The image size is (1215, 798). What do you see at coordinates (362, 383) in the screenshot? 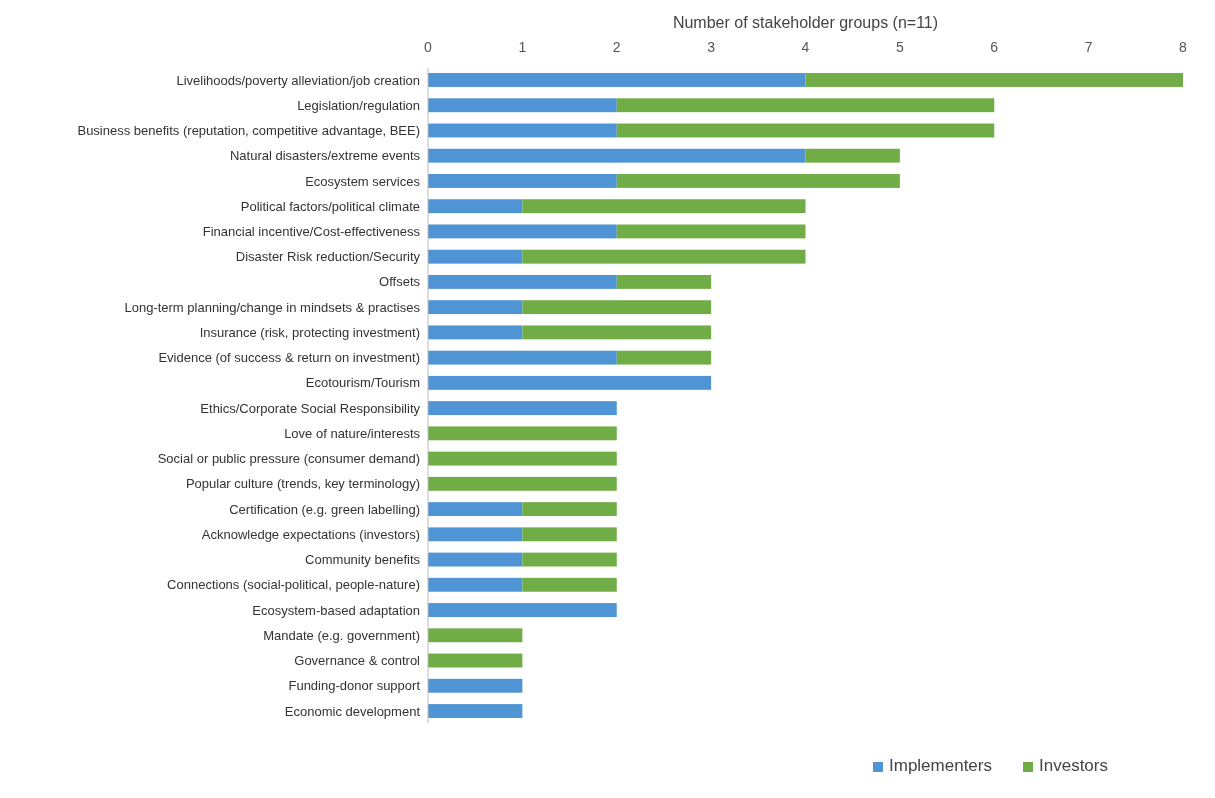
I see `y-tick-label: Ecotourism/Tourism` at bounding box center [362, 383].